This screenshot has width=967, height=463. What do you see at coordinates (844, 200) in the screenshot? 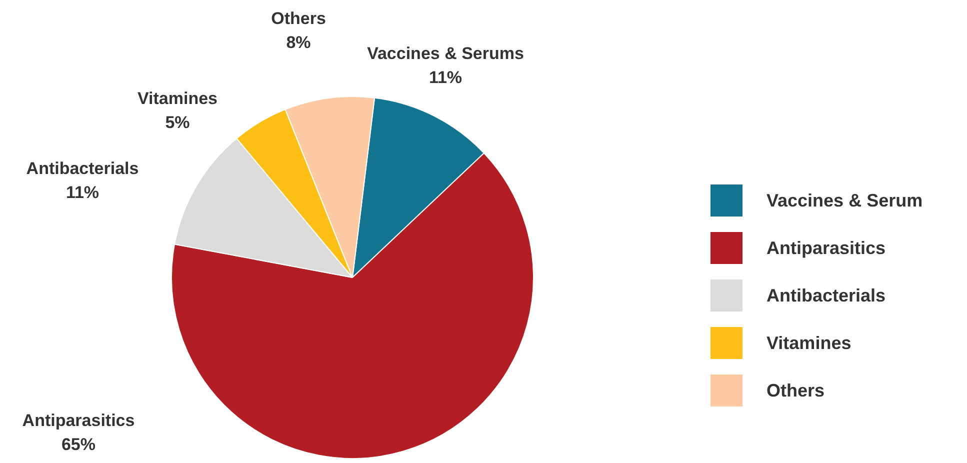
I see `legend-label: Vaccines & Serum` at bounding box center [844, 200].